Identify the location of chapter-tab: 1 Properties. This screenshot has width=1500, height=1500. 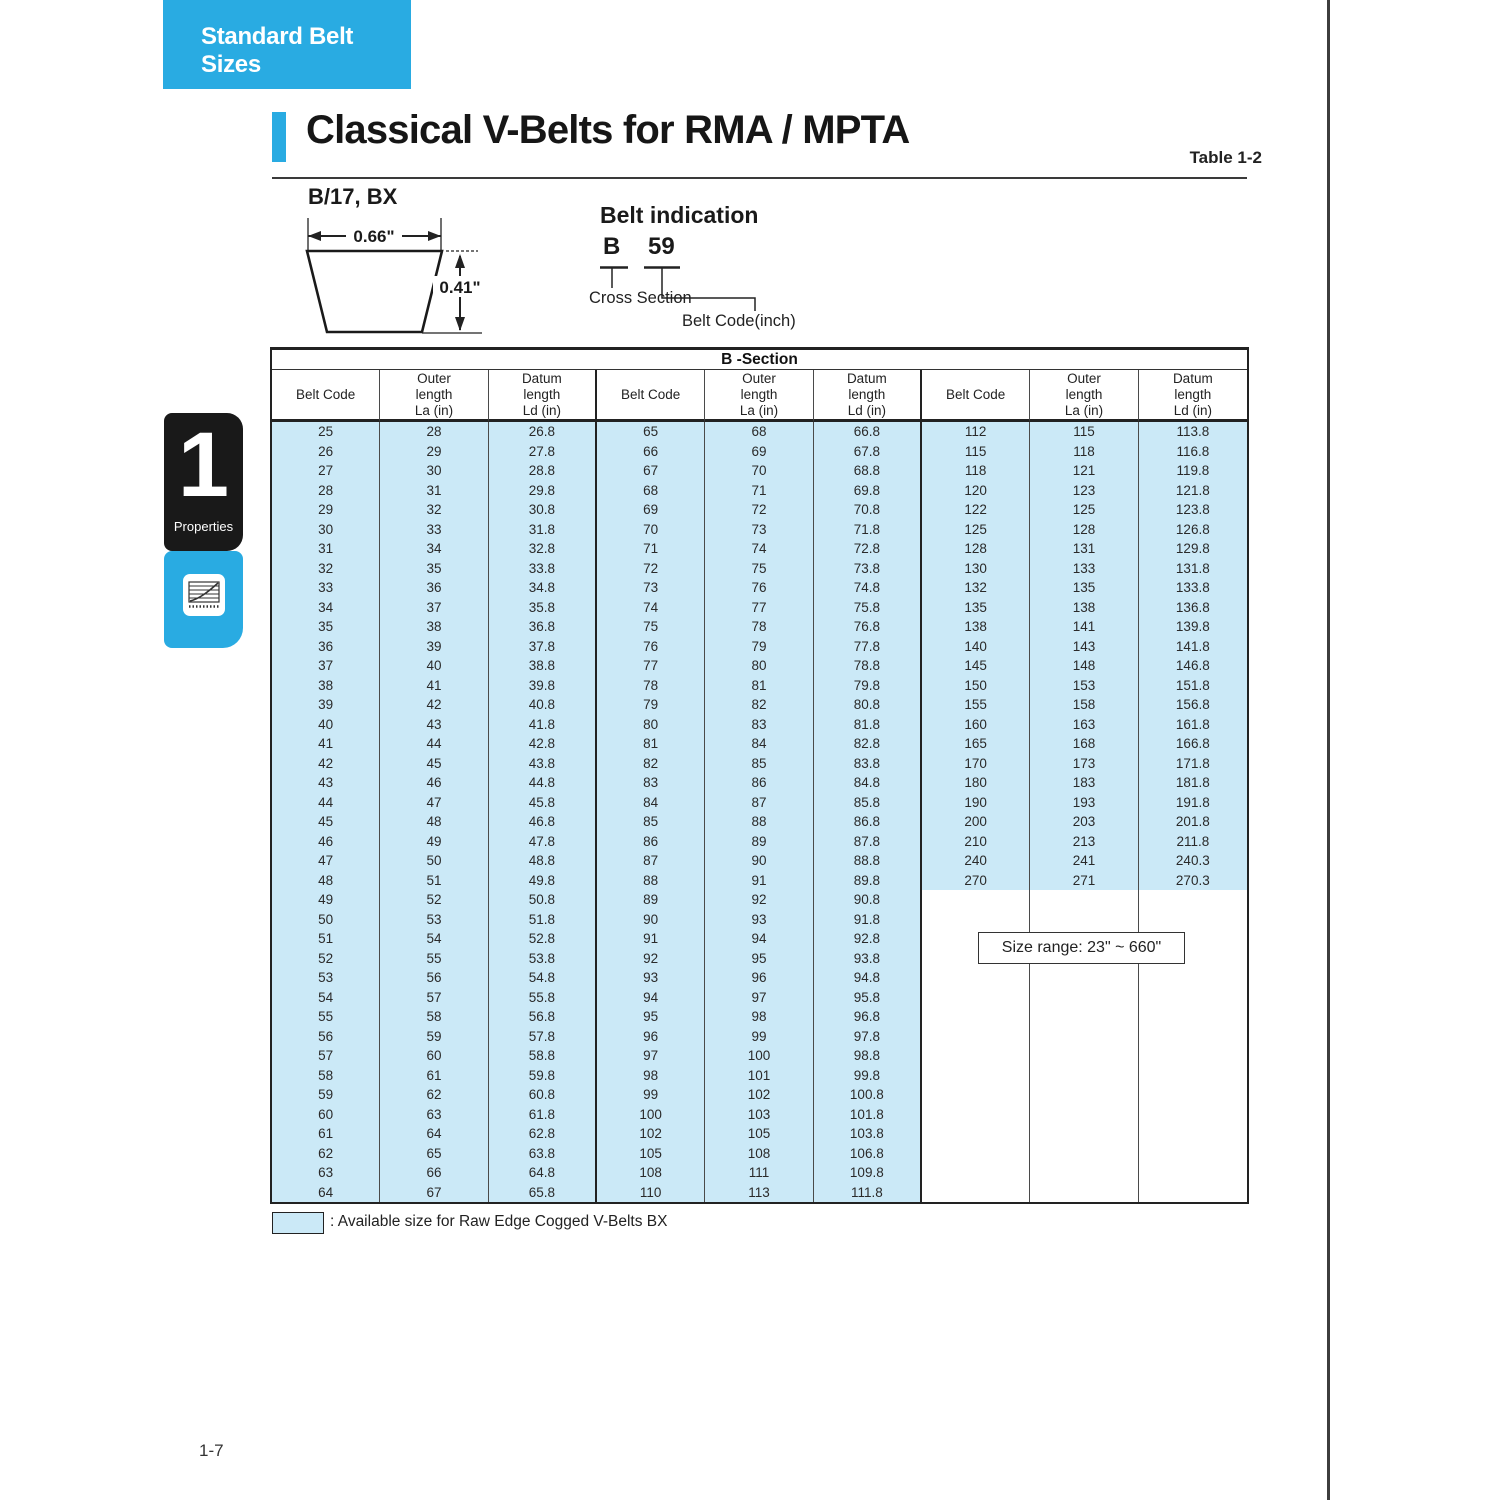
(203, 482).